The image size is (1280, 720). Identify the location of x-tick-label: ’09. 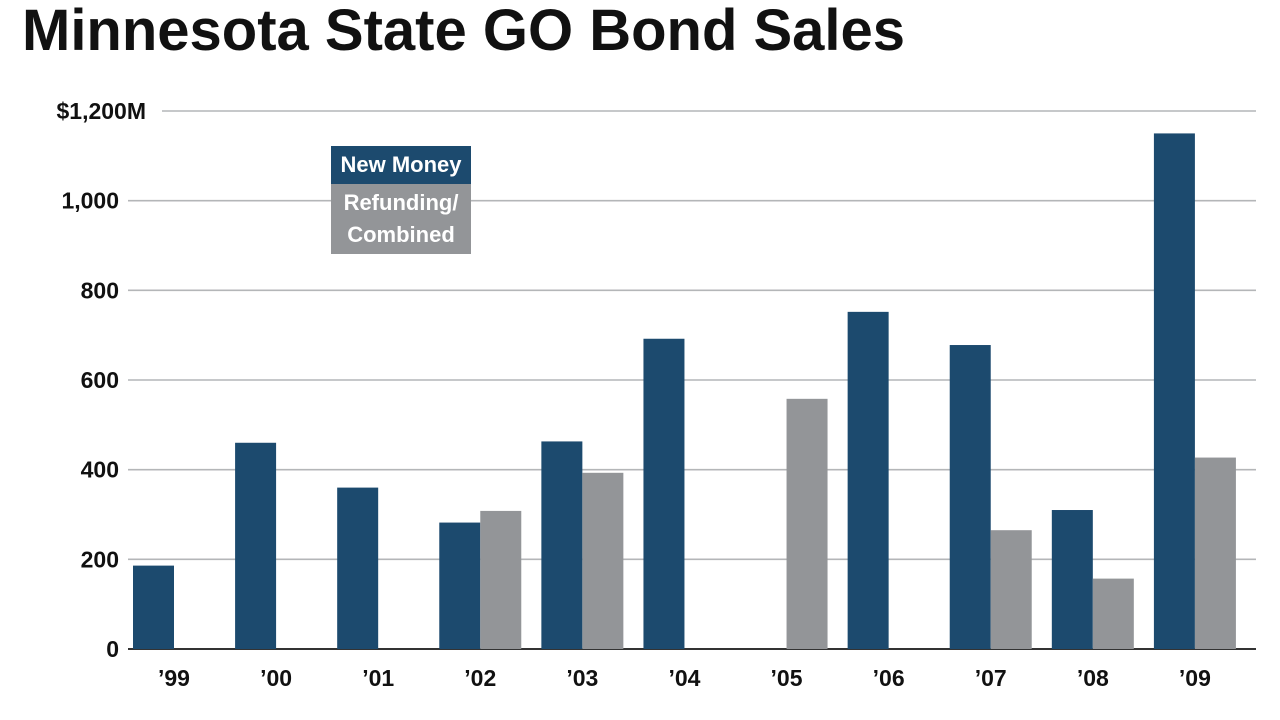
(1195, 678).